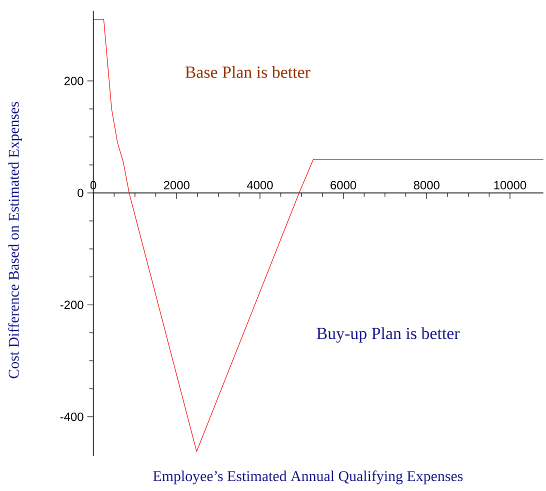 The image size is (546, 491). What do you see at coordinates (74, 81) in the screenshot?
I see `y-tick-label: 200` at bounding box center [74, 81].